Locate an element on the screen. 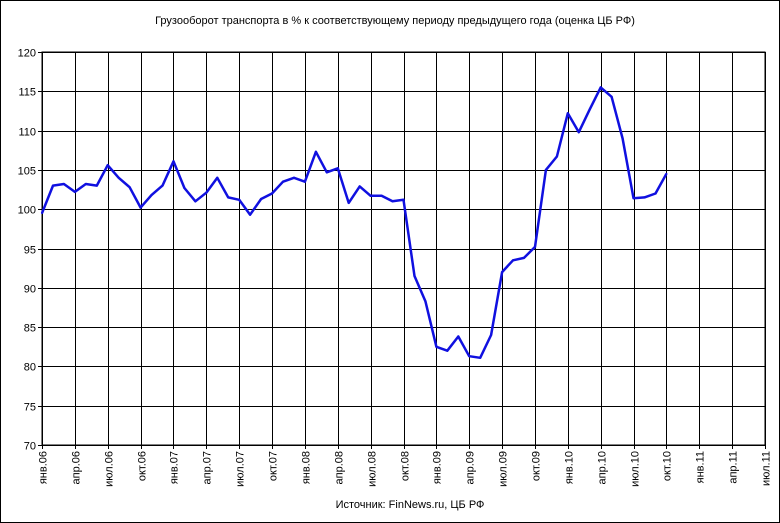 The height and width of the screenshot is (523, 780). y-tick-label: 75 is located at coordinates (30, 408).